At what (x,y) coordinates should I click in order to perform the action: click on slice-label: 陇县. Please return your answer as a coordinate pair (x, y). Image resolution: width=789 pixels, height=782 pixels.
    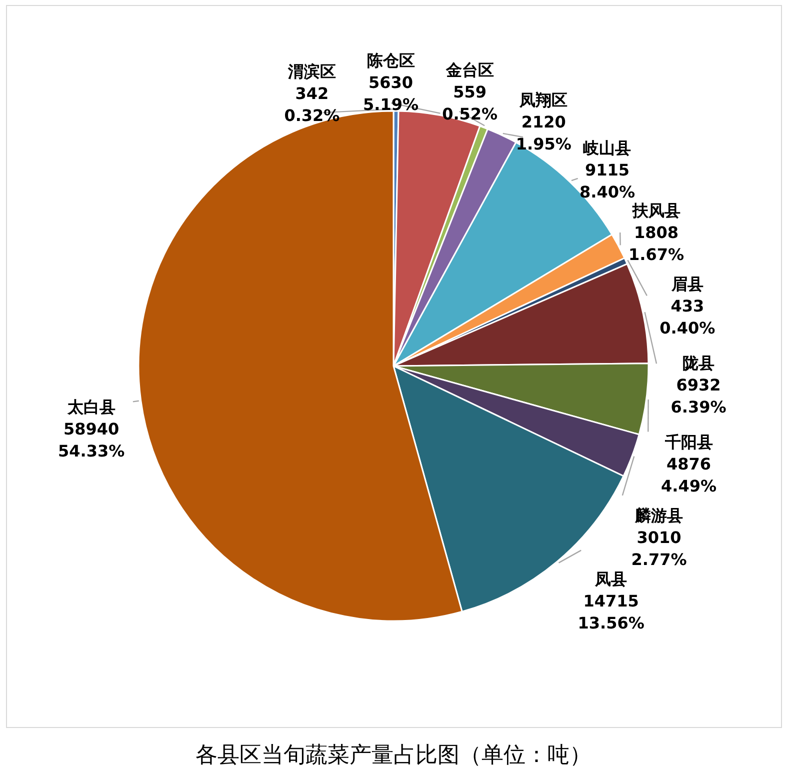
    Looking at the image, I should click on (698, 362).